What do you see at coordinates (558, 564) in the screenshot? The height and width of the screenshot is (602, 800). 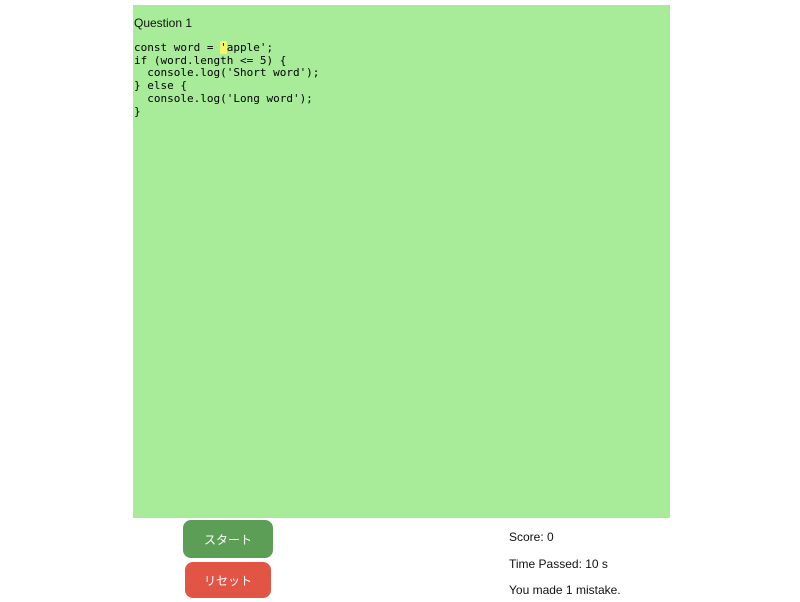 I see `time-passed-text: Time Passed: 10 s` at bounding box center [558, 564].